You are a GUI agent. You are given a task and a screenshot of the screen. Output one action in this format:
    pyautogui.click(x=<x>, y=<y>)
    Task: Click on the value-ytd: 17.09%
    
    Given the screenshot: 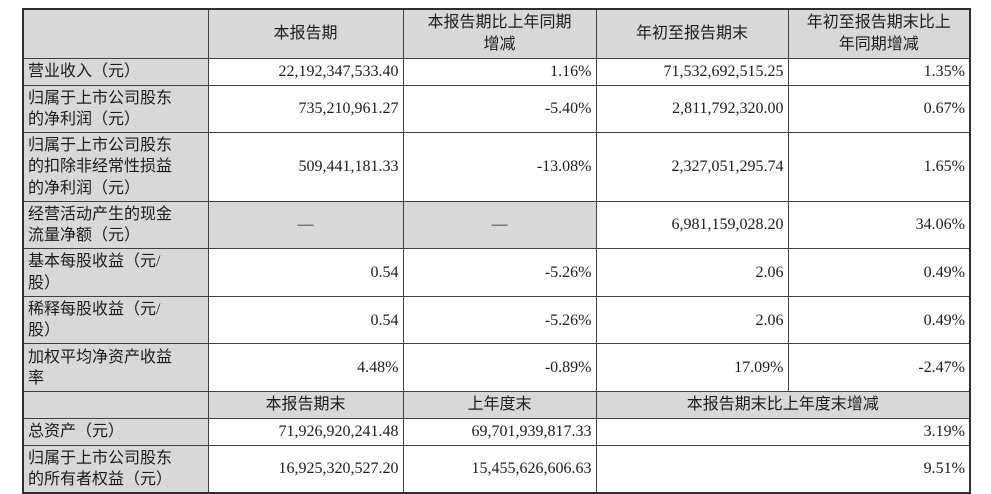 What is the action you would take?
    pyautogui.click(x=692, y=368)
    